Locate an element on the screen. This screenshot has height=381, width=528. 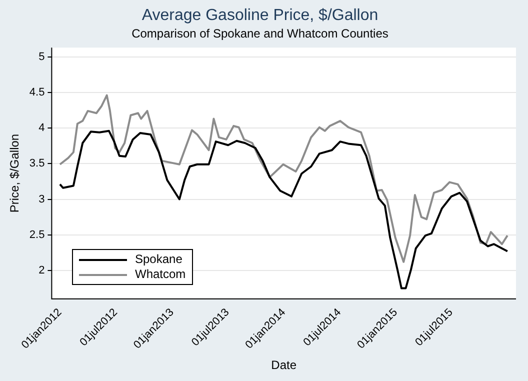
y-tick-label: 3 is located at coordinates (41, 199).